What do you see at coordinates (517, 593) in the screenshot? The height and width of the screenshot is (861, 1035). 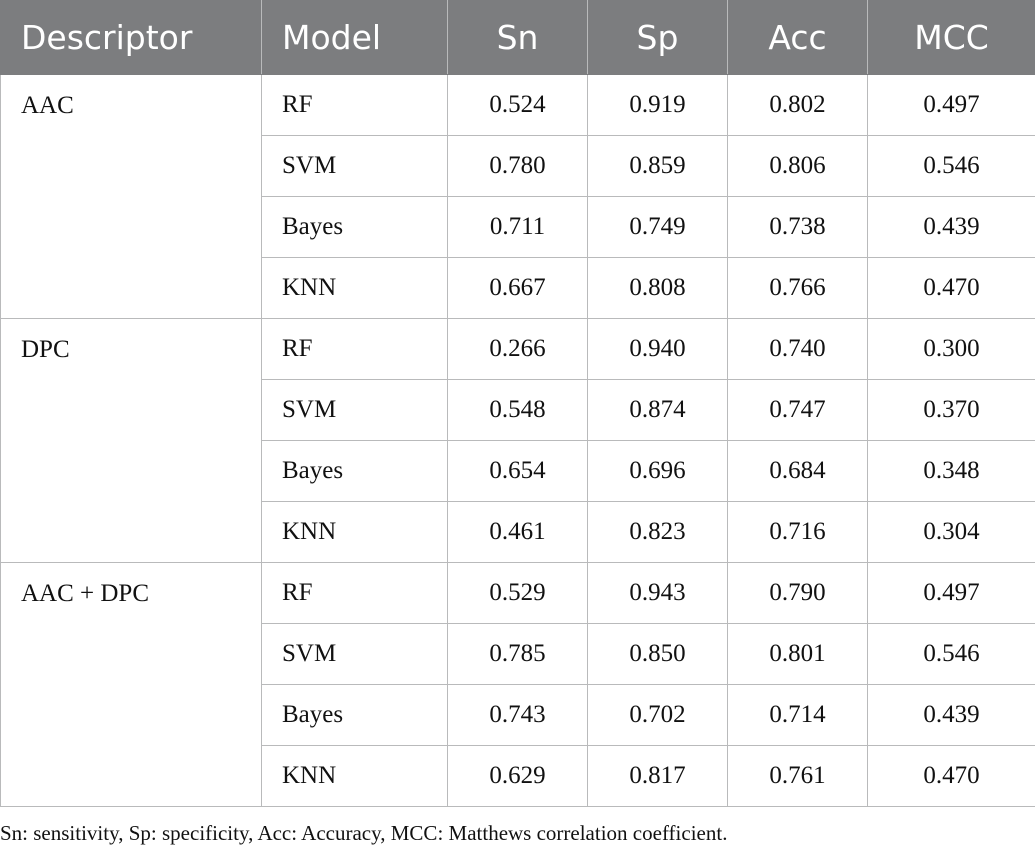 I see `sn-cell: 0.529` at bounding box center [517, 593].